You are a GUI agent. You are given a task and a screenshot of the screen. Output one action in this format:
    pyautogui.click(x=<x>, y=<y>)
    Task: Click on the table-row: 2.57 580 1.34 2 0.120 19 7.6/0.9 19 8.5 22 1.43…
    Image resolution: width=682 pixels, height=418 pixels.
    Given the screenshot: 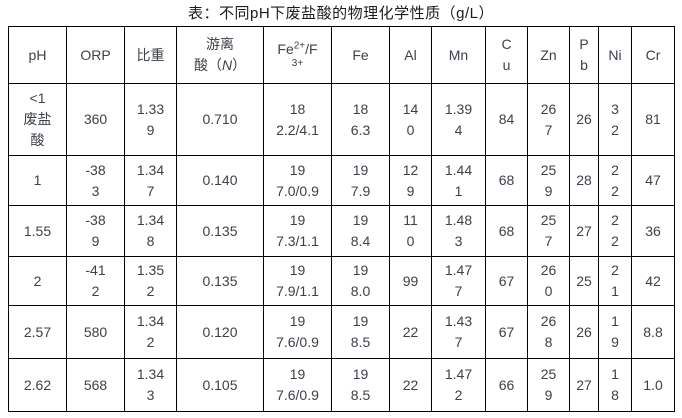 What is the action you would take?
    pyautogui.click(x=341, y=332)
    